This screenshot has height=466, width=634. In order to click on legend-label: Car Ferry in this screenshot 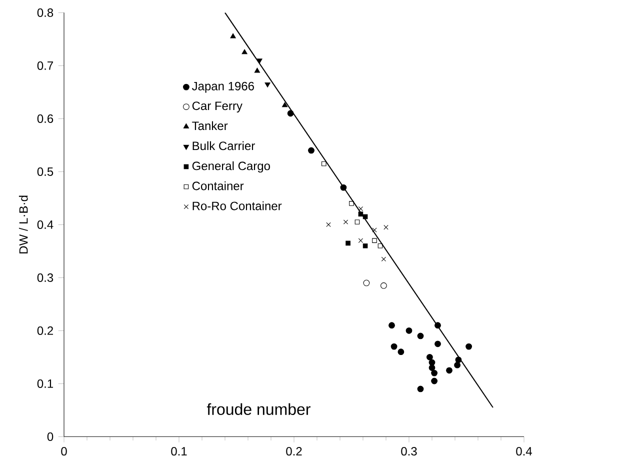, I will do `click(217, 107)`.